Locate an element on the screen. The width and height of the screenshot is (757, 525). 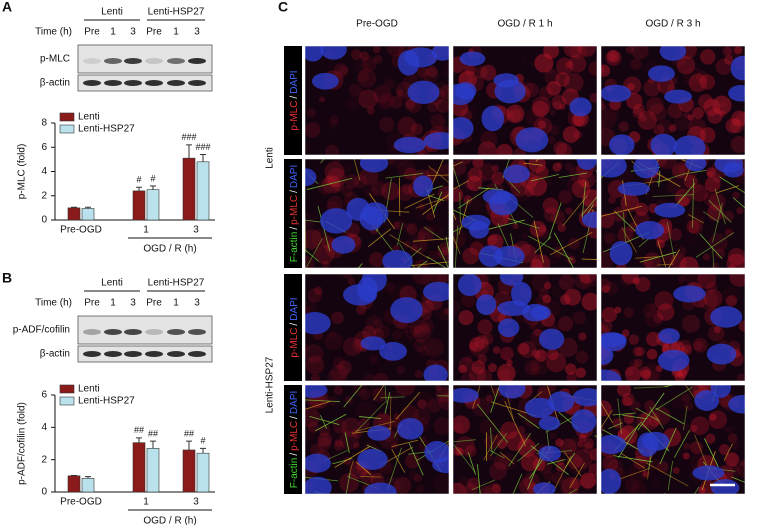
stain-name: DAPI is located at coordinates (294, 176).